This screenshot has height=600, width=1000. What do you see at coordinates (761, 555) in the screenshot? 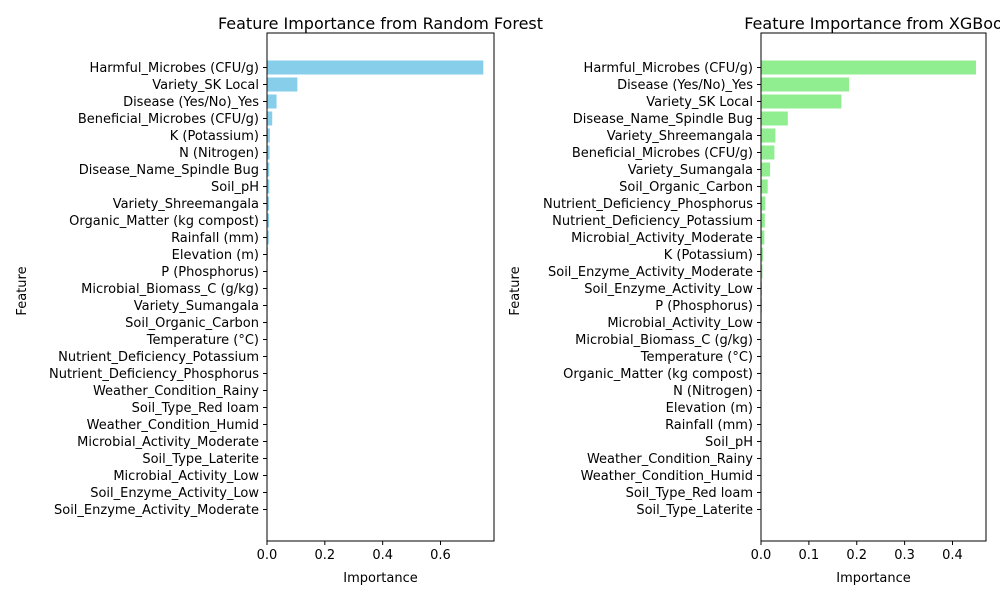
I see `xgb-x-tick-label: 0.0` at bounding box center [761, 555].